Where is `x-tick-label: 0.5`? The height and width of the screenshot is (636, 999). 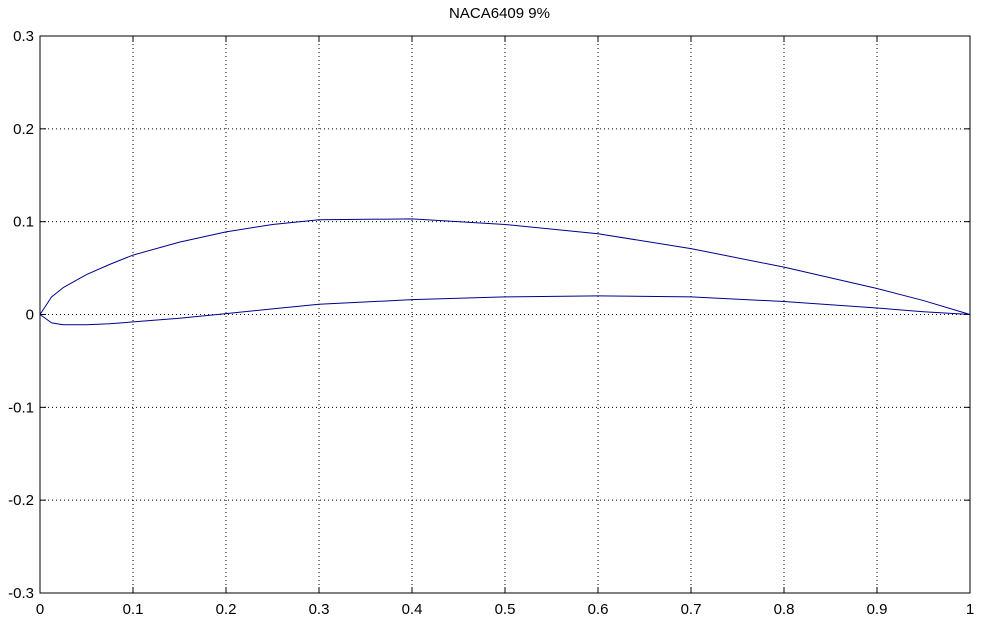 x-tick-label: 0.5 is located at coordinates (505, 609).